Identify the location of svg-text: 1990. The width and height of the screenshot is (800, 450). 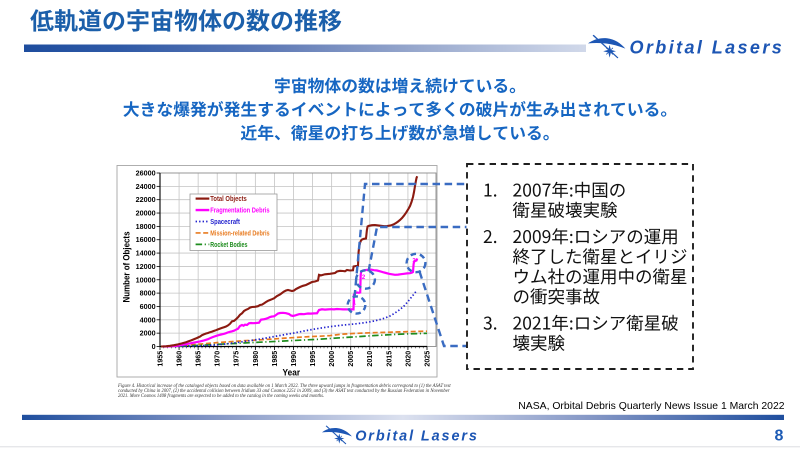
(294, 359).